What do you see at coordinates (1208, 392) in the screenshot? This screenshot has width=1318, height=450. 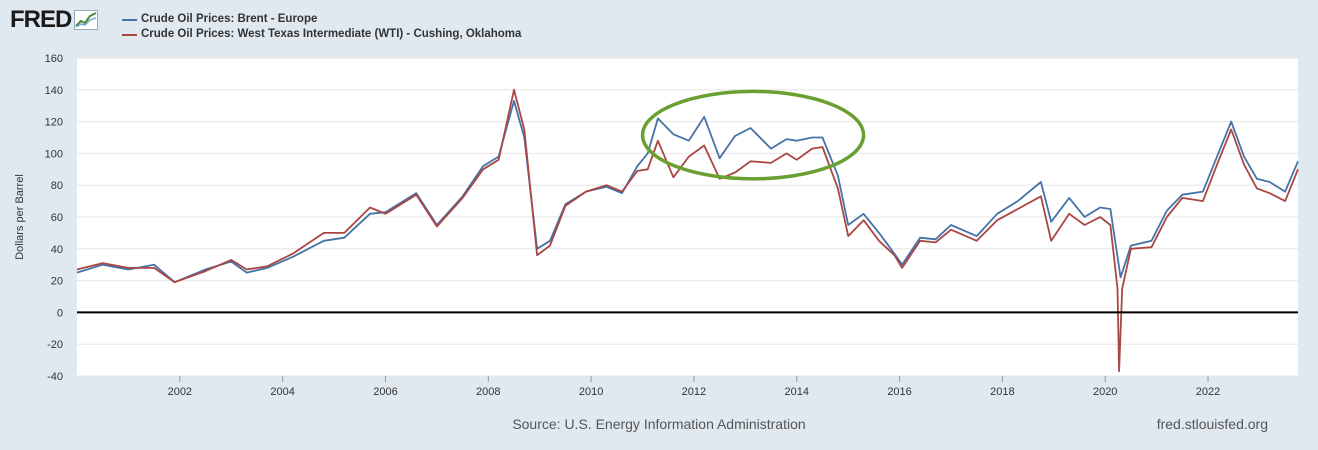 I see `x-tick-label: 2022` at bounding box center [1208, 392].